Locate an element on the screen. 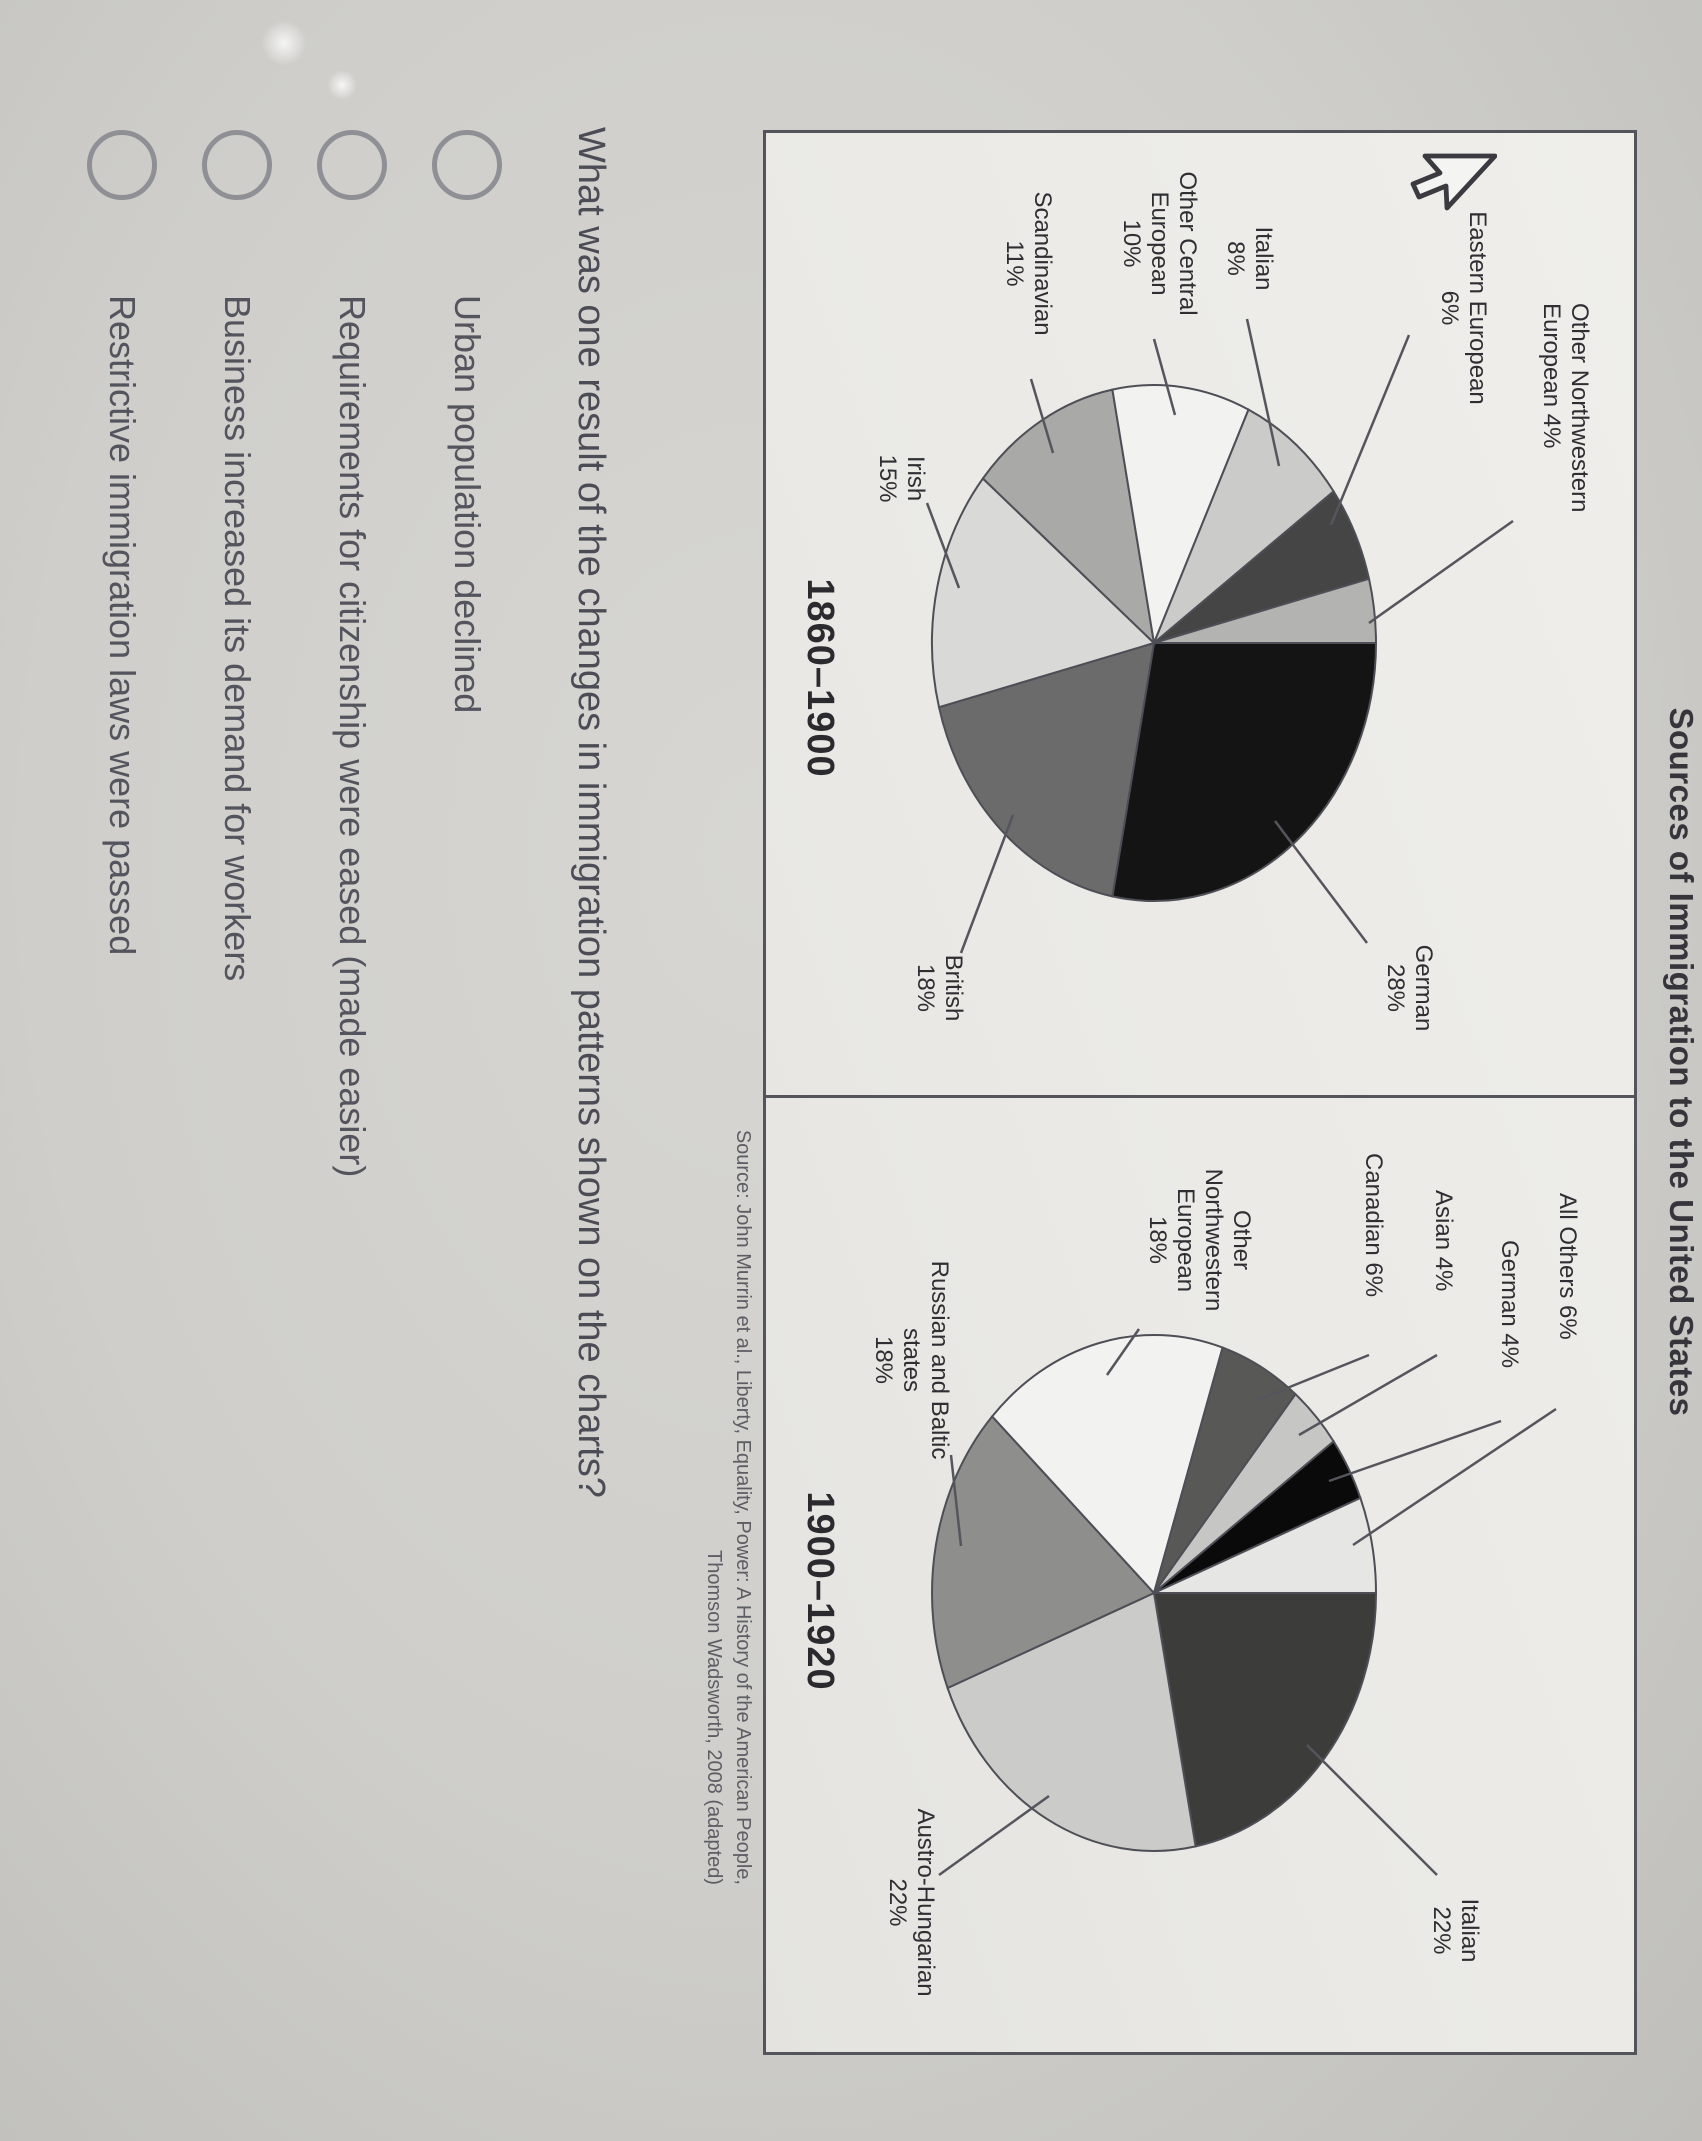  option-row-restrictive-laws: Restrictive immigration laws were passed is located at coordinates (122, 542).